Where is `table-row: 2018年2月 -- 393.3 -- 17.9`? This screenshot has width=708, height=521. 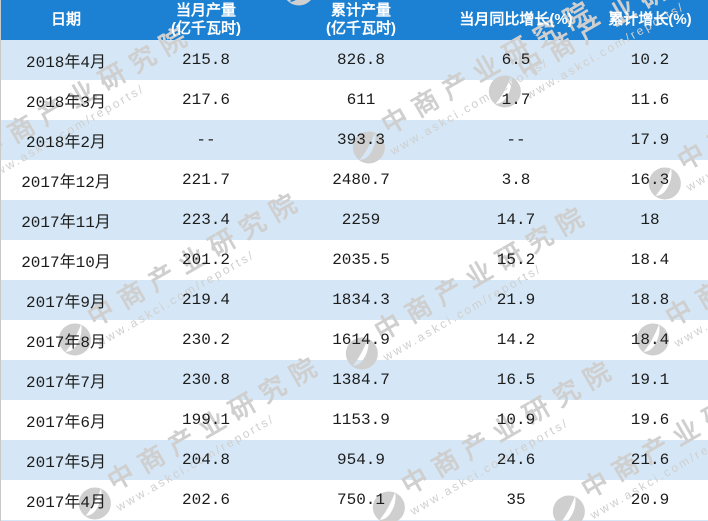 table-row: 2018年2月 -- 393.3 -- 17.9 is located at coordinates (354, 140).